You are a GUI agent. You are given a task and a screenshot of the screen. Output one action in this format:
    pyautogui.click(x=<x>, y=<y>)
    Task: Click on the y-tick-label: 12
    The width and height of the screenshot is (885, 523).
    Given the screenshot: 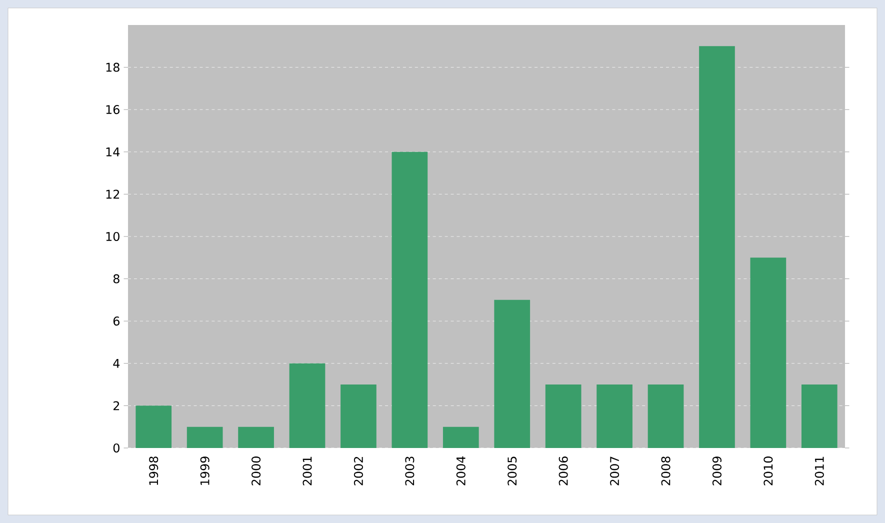 What is the action you would take?
    pyautogui.click(x=113, y=194)
    